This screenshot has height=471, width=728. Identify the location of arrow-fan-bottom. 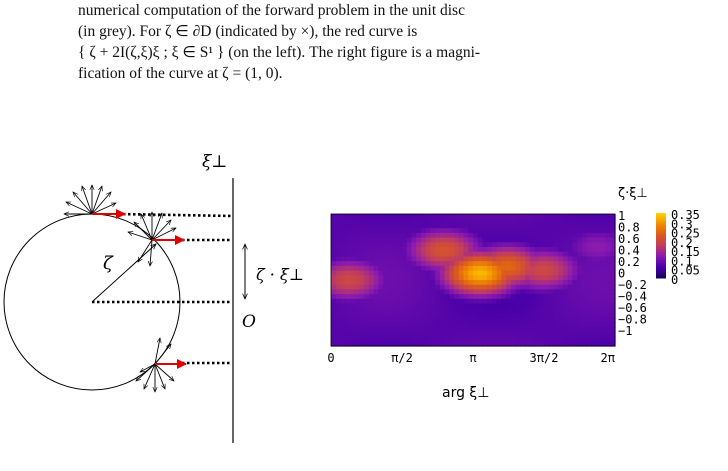
(155, 365).